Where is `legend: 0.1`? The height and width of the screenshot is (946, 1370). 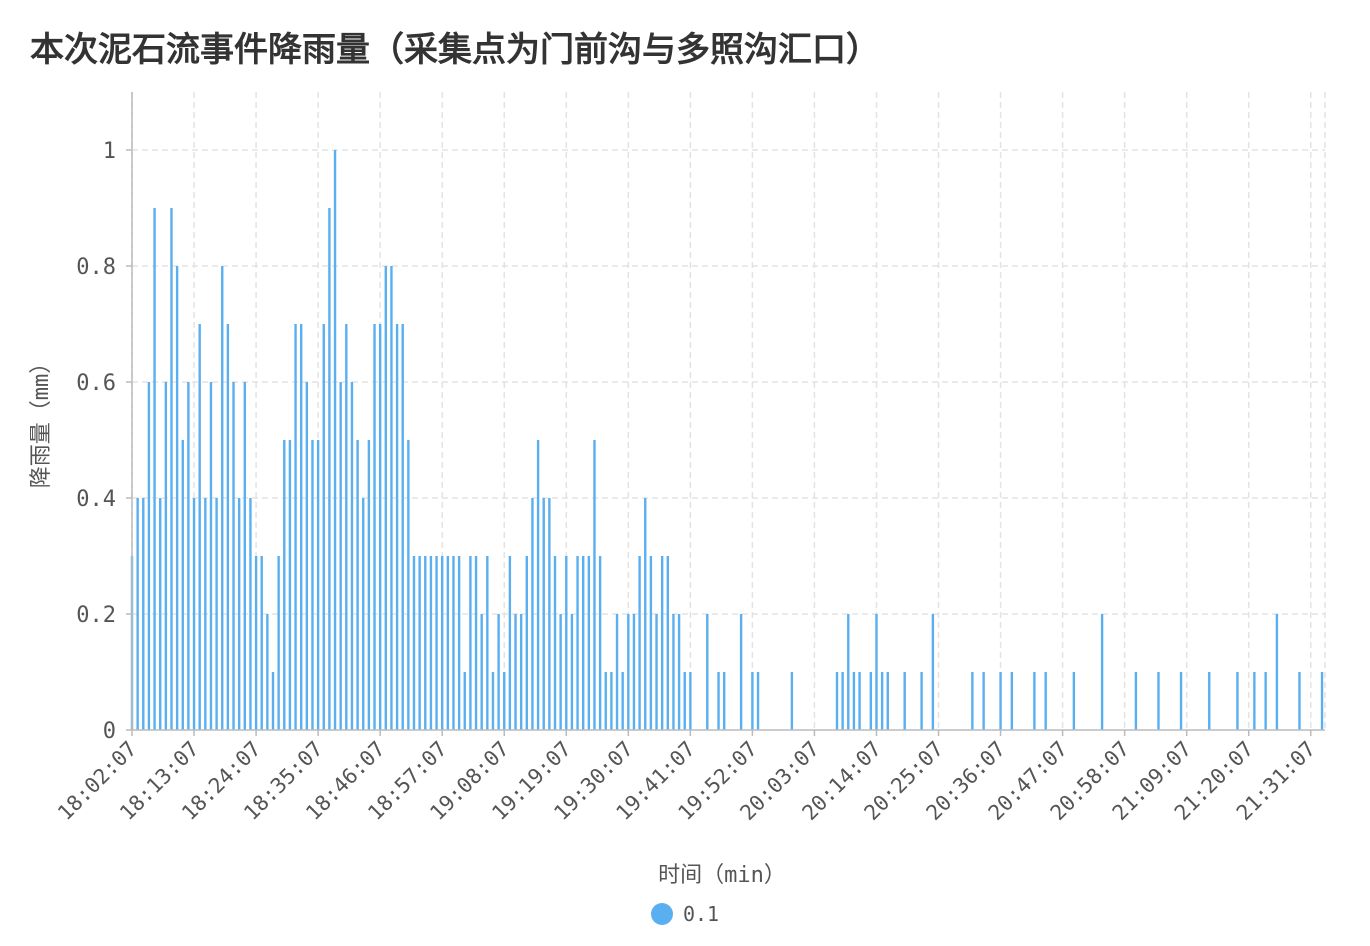 legend: 0.1 is located at coordinates (685, 914).